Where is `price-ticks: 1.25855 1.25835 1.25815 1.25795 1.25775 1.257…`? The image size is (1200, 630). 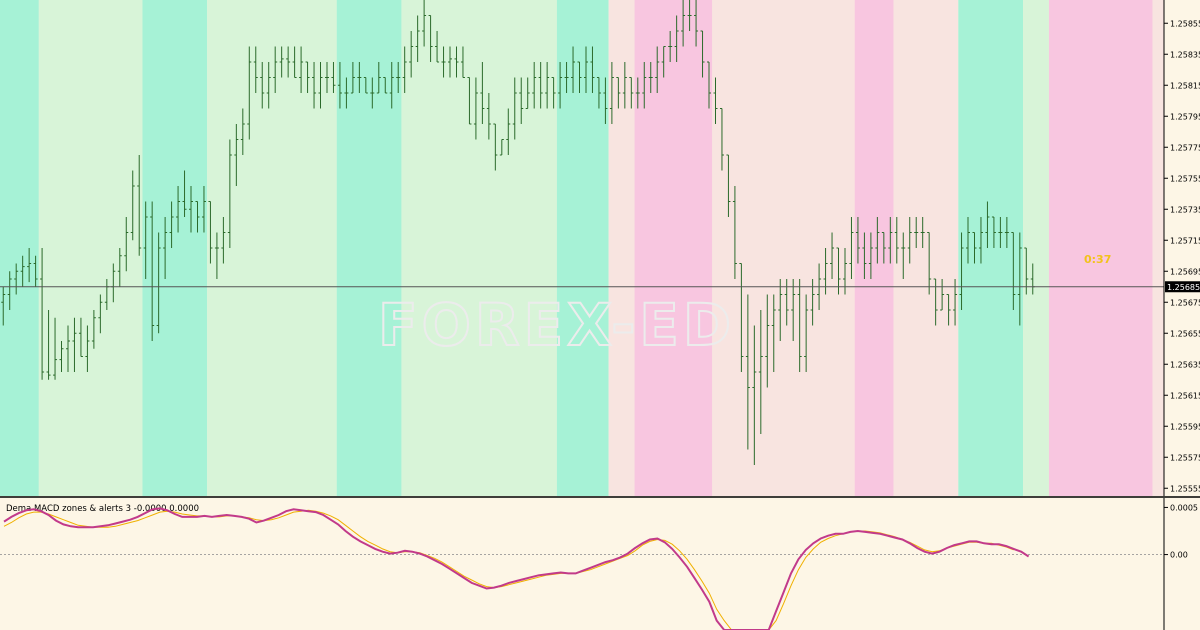 price-ticks: 1.25855 1.25835 1.25815 1.25795 1.25775 1.257… is located at coordinates (1182, 256).